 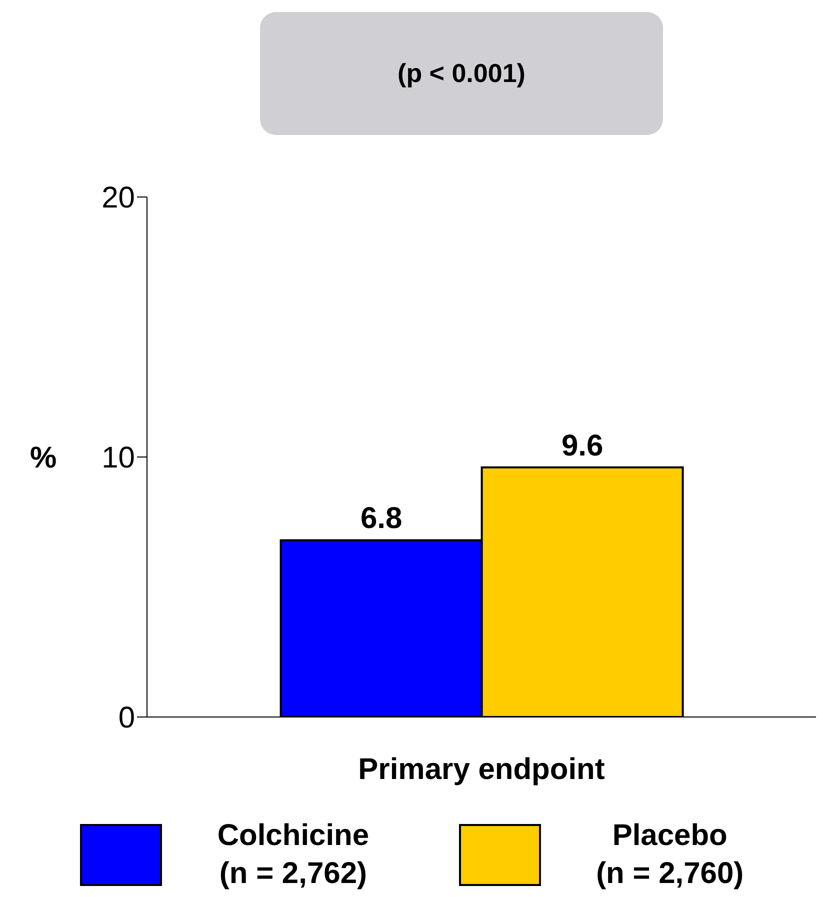 What do you see at coordinates (118, 198) in the screenshot?
I see `y-tick-label: 20` at bounding box center [118, 198].